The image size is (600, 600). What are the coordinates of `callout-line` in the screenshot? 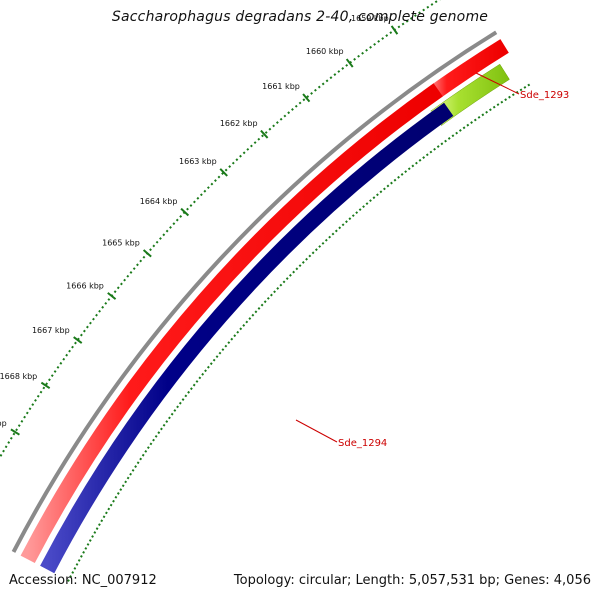 It's located at (316, 431).